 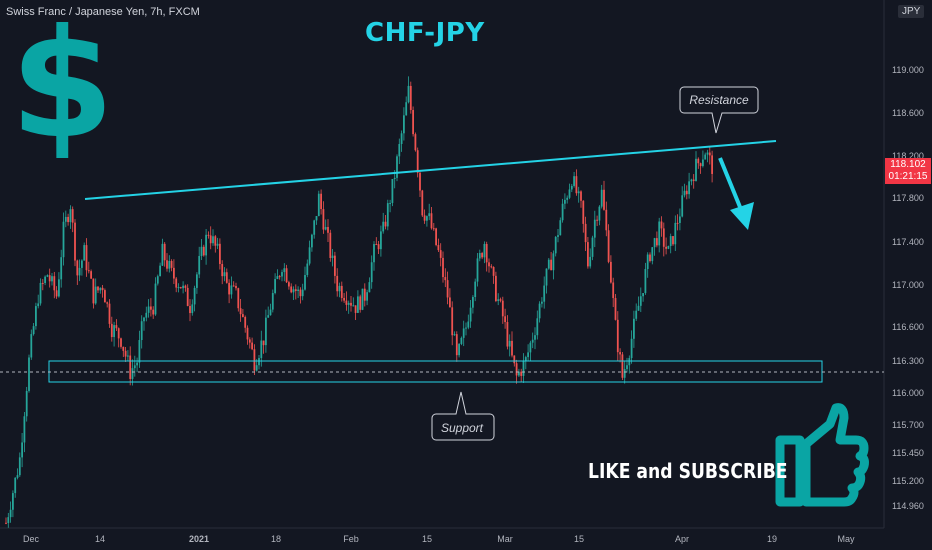 What do you see at coordinates (439, 539) in the screenshot?
I see `time-axis: Dec 14 2021 18 Feb 15 Mar 15 Apr 19 May` at bounding box center [439, 539].